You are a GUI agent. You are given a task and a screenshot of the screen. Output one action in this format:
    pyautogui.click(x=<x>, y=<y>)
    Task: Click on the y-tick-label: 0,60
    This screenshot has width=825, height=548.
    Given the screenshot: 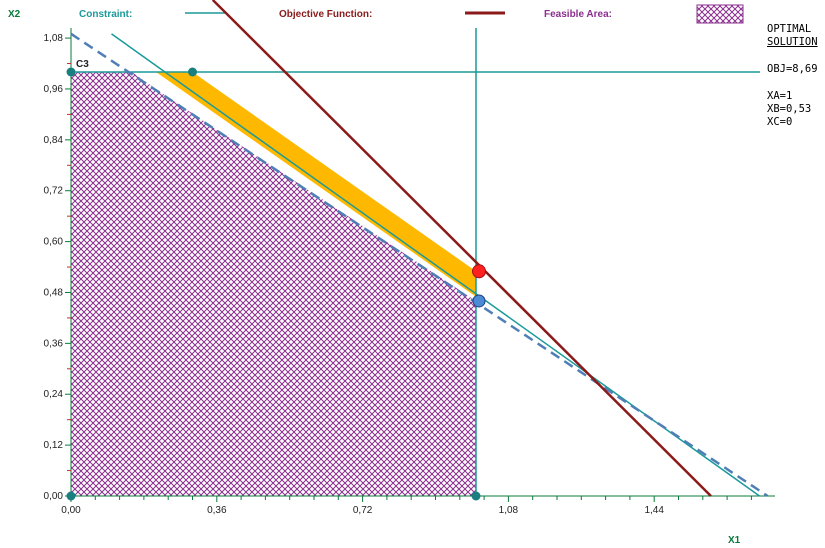 What is the action you would take?
    pyautogui.click(x=54, y=242)
    